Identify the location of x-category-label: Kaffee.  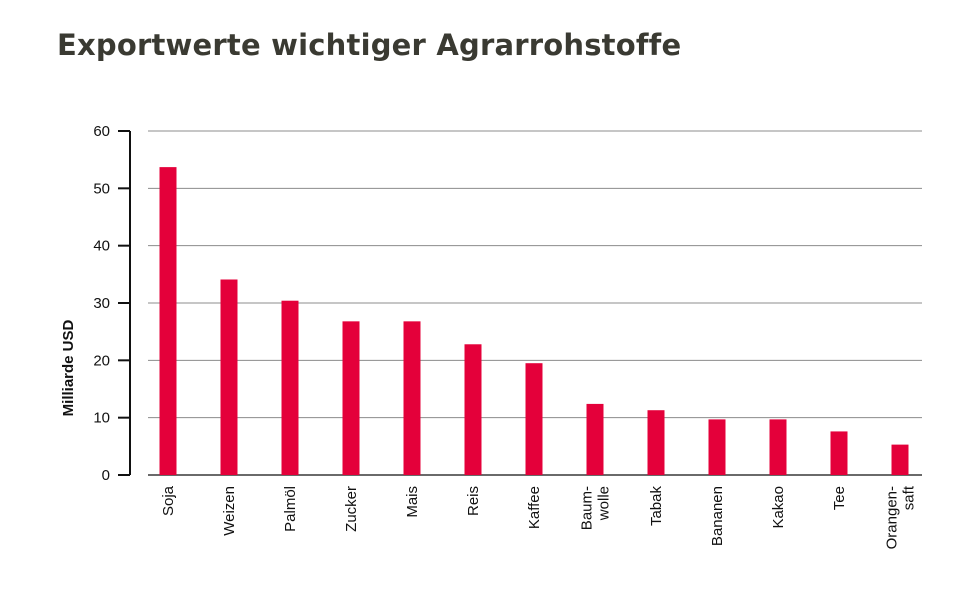
(534, 507).